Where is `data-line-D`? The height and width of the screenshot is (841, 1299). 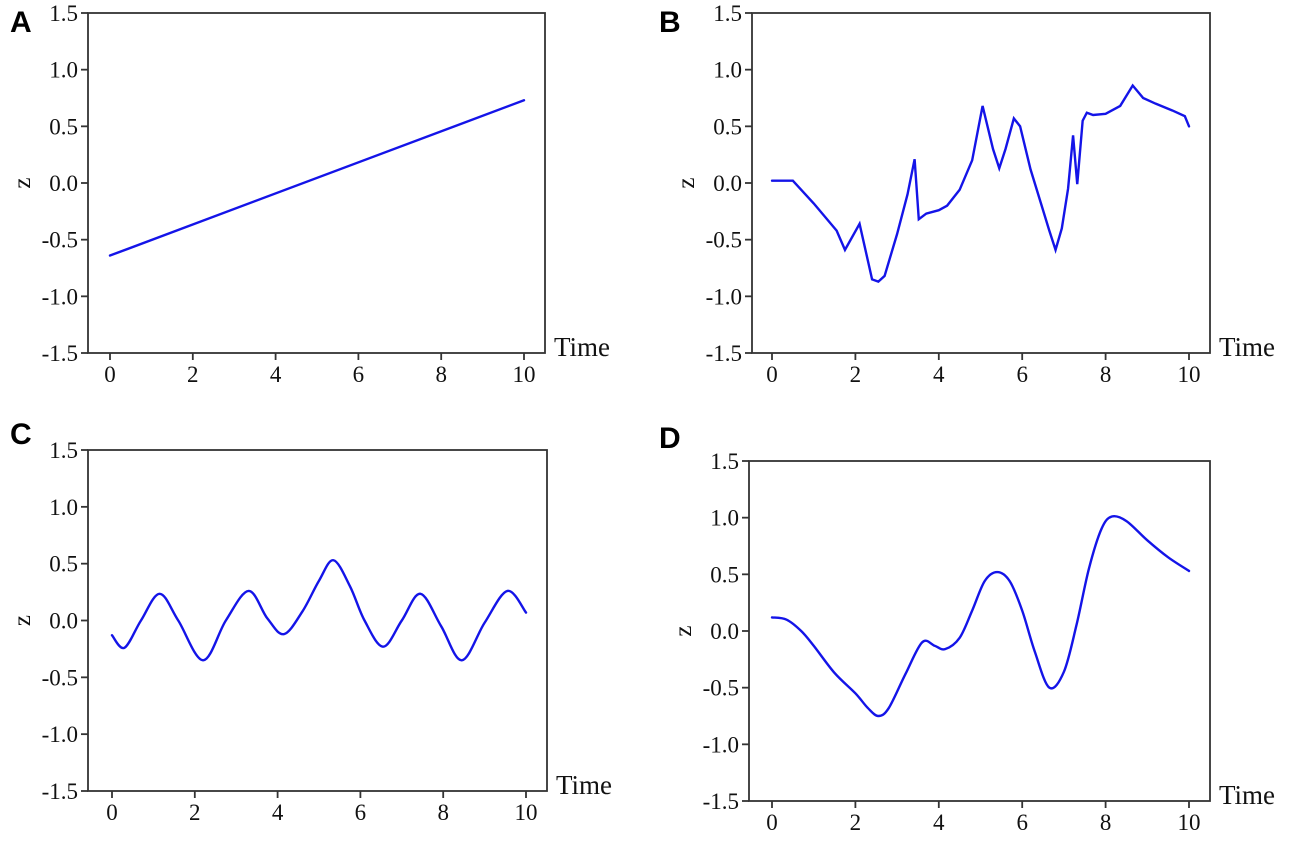 data-line-D is located at coordinates (980, 616).